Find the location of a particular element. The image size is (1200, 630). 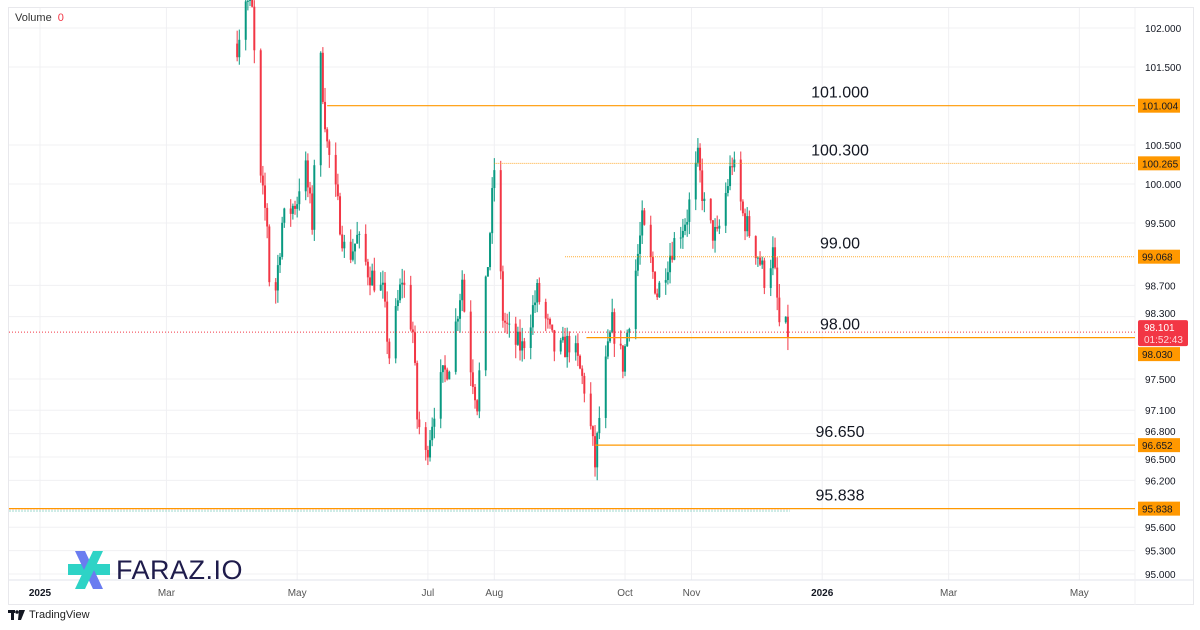

x-tick-label: May is located at coordinates (297, 593).